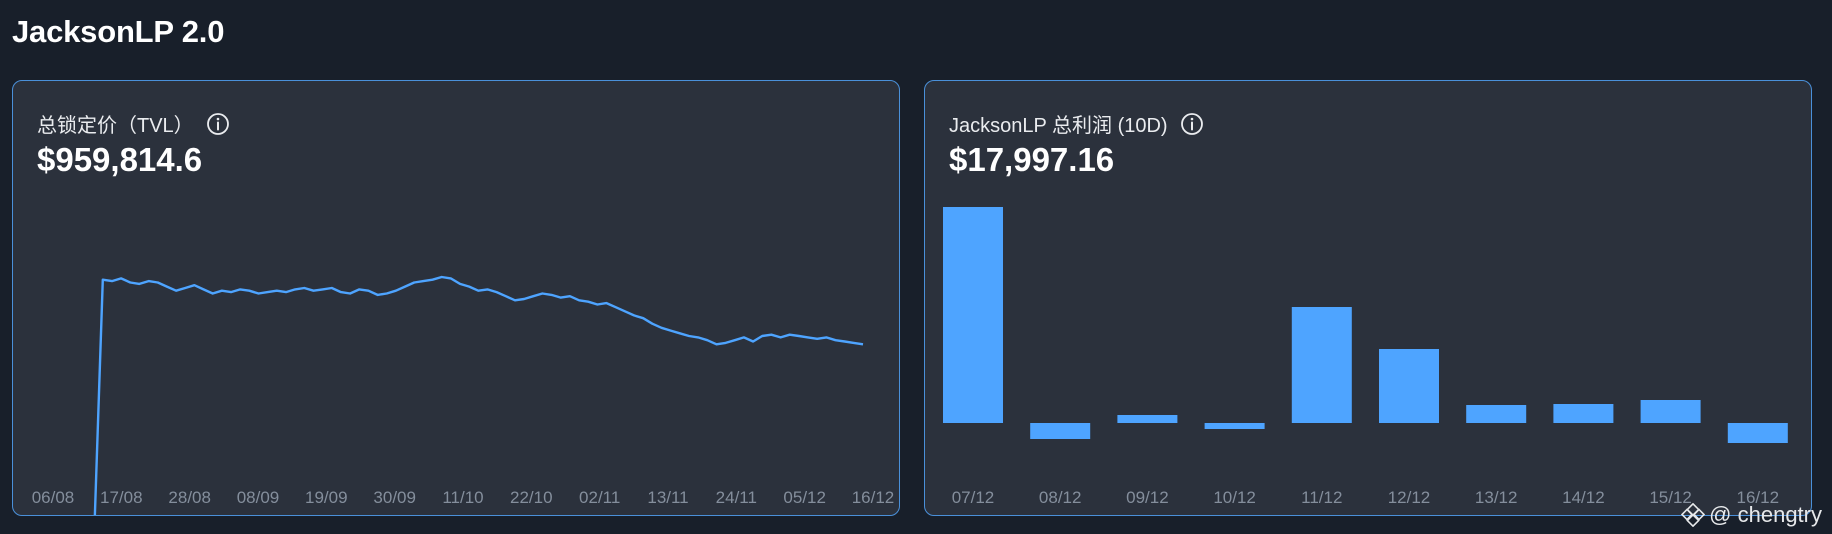  I want to click on x-tick-label: 09/12, so click(1147, 497).